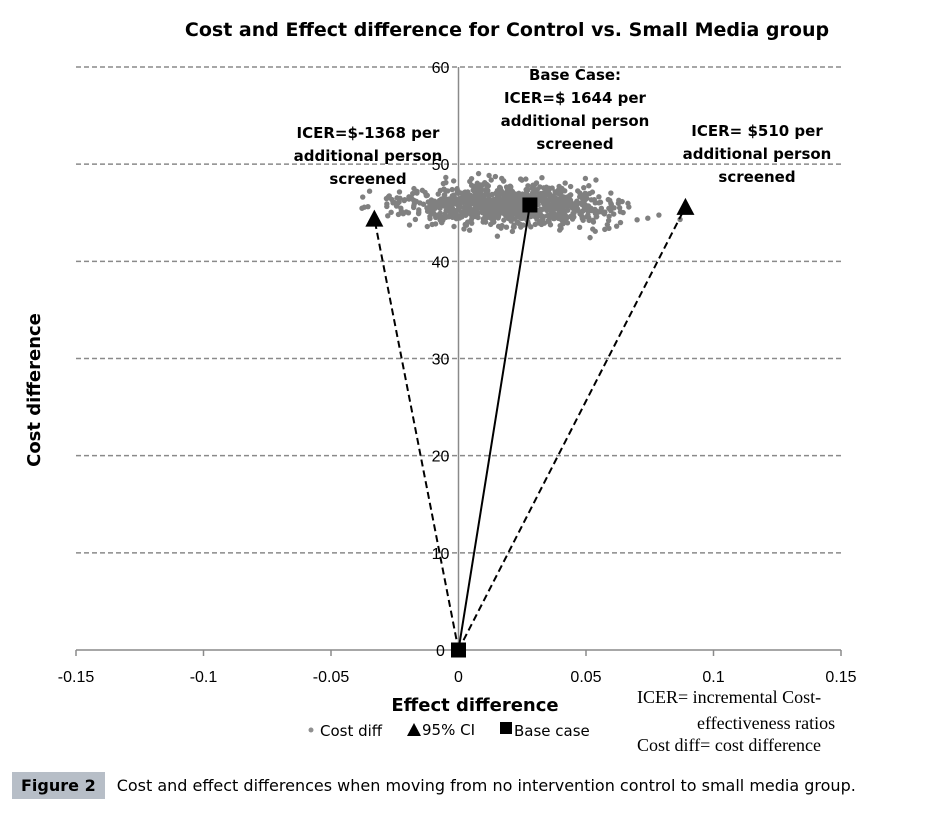 Image resolution: width=930 pixels, height=815 pixels. Describe the element at coordinates (441, 554) in the screenshot. I see `y-tick-label: 10` at that location.